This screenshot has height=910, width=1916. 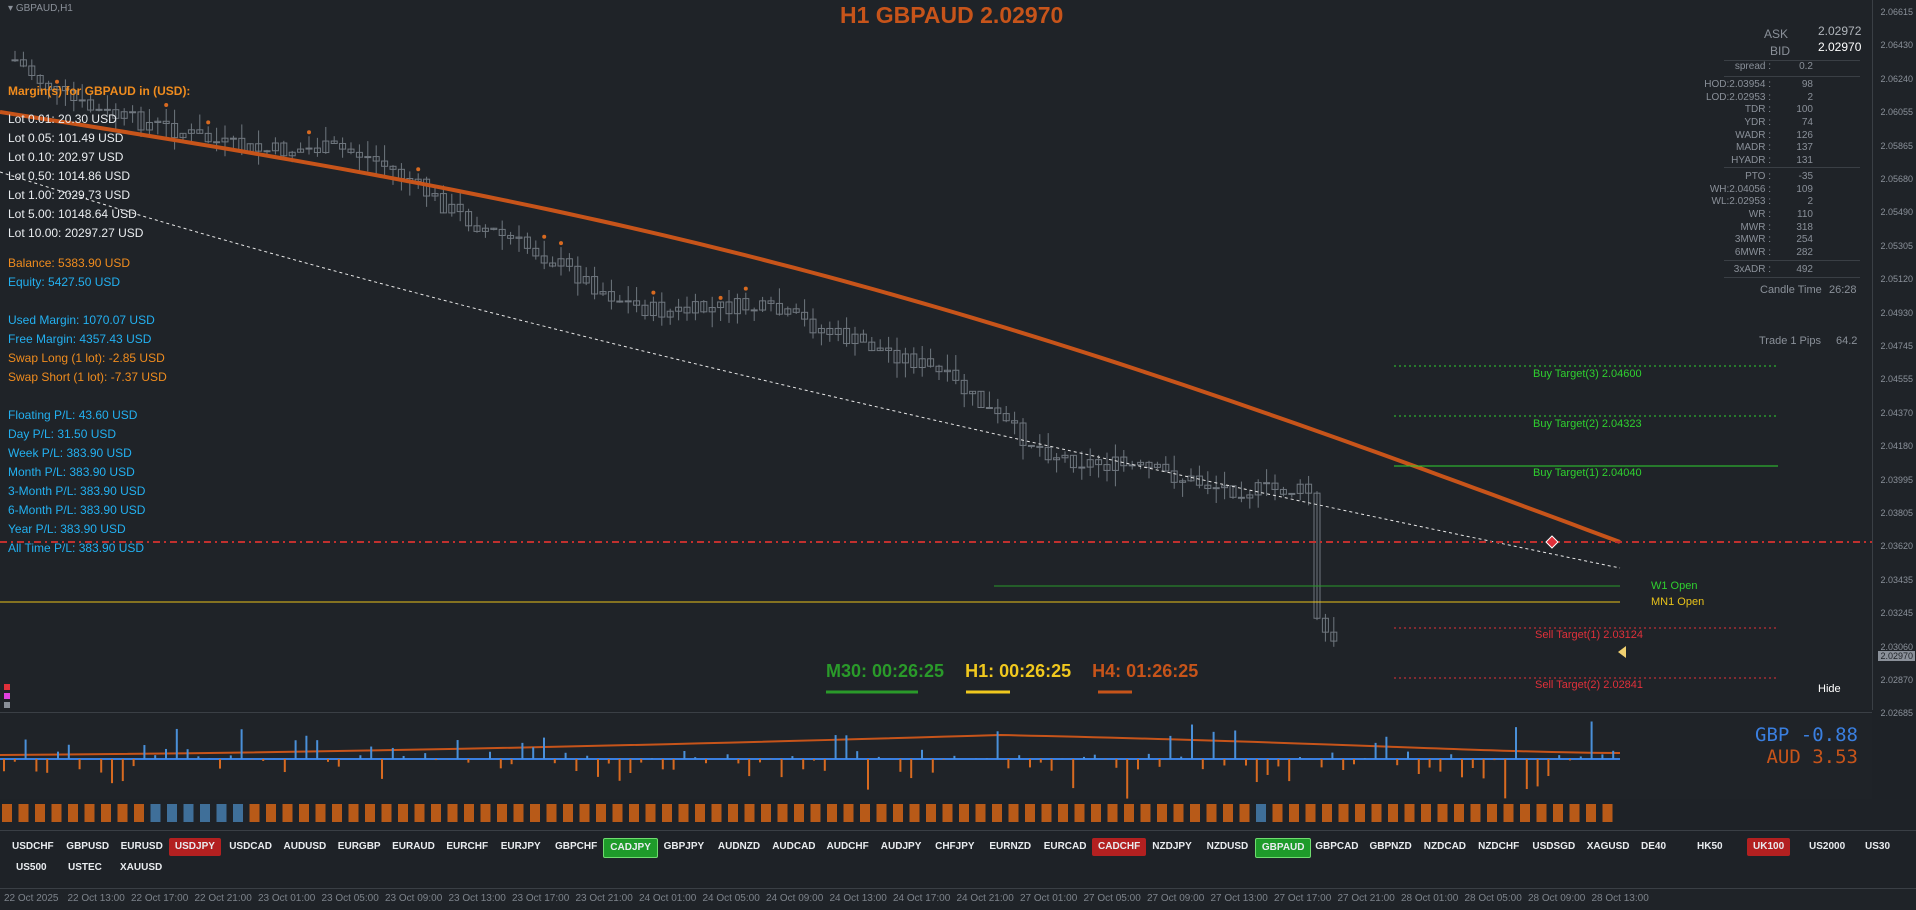 What do you see at coordinates (1049, 898) in the screenshot?
I see `time-tick-label: 27 Oct 01:00` at bounding box center [1049, 898].